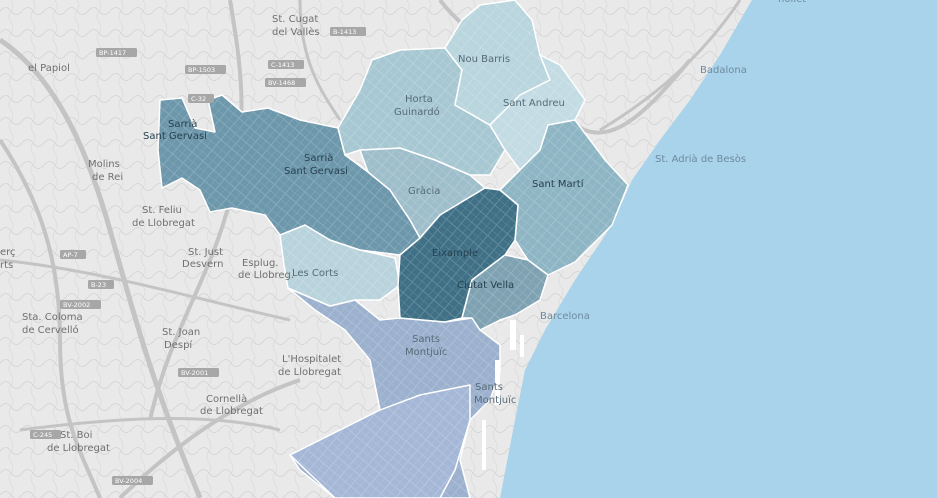  I want to click on label-sta-coloma-1: Sta. Coloma, so click(52, 317).